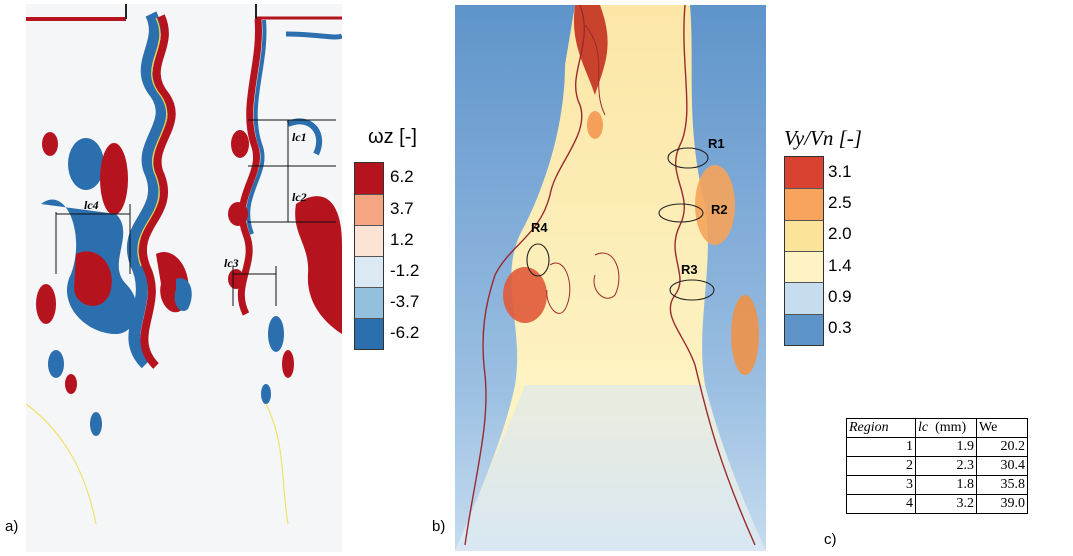 The image size is (1073, 556). What do you see at coordinates (881, 504) in the screenshot?
I see `table-cell-region: 4` at bounding box center [881, 504].